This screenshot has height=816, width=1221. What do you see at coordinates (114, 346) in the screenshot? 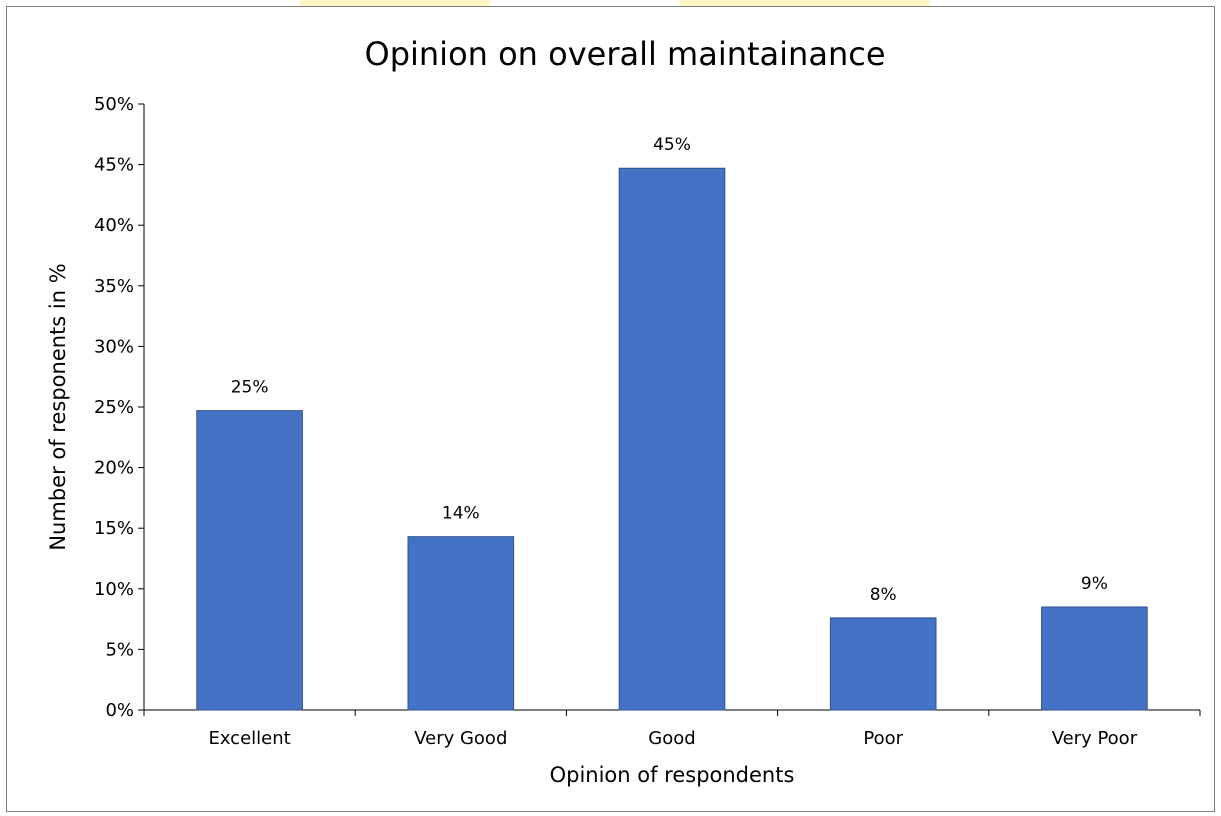
I see `y-tick-label: 30%` at bounding box center [114, 346].